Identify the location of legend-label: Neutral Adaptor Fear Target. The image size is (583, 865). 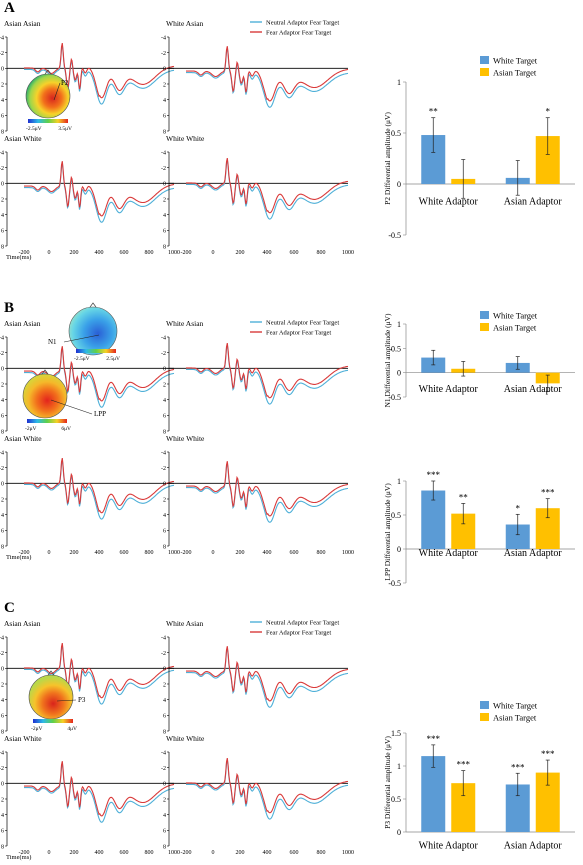
(302, 23).